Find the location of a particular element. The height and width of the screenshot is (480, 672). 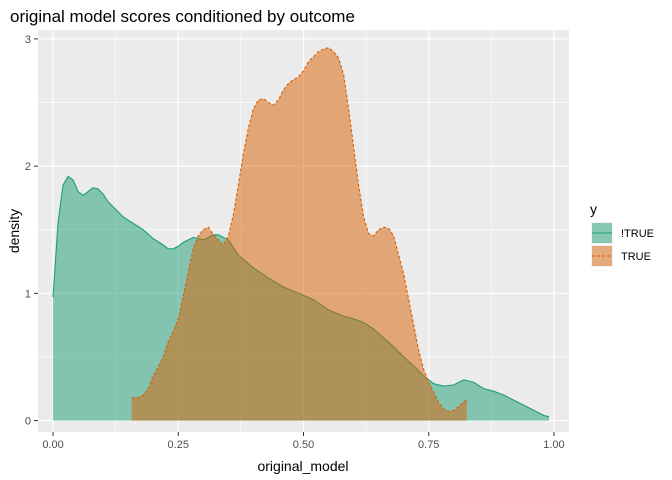

legend: y !TRUE TRUE is located at coordinates (622, 234).